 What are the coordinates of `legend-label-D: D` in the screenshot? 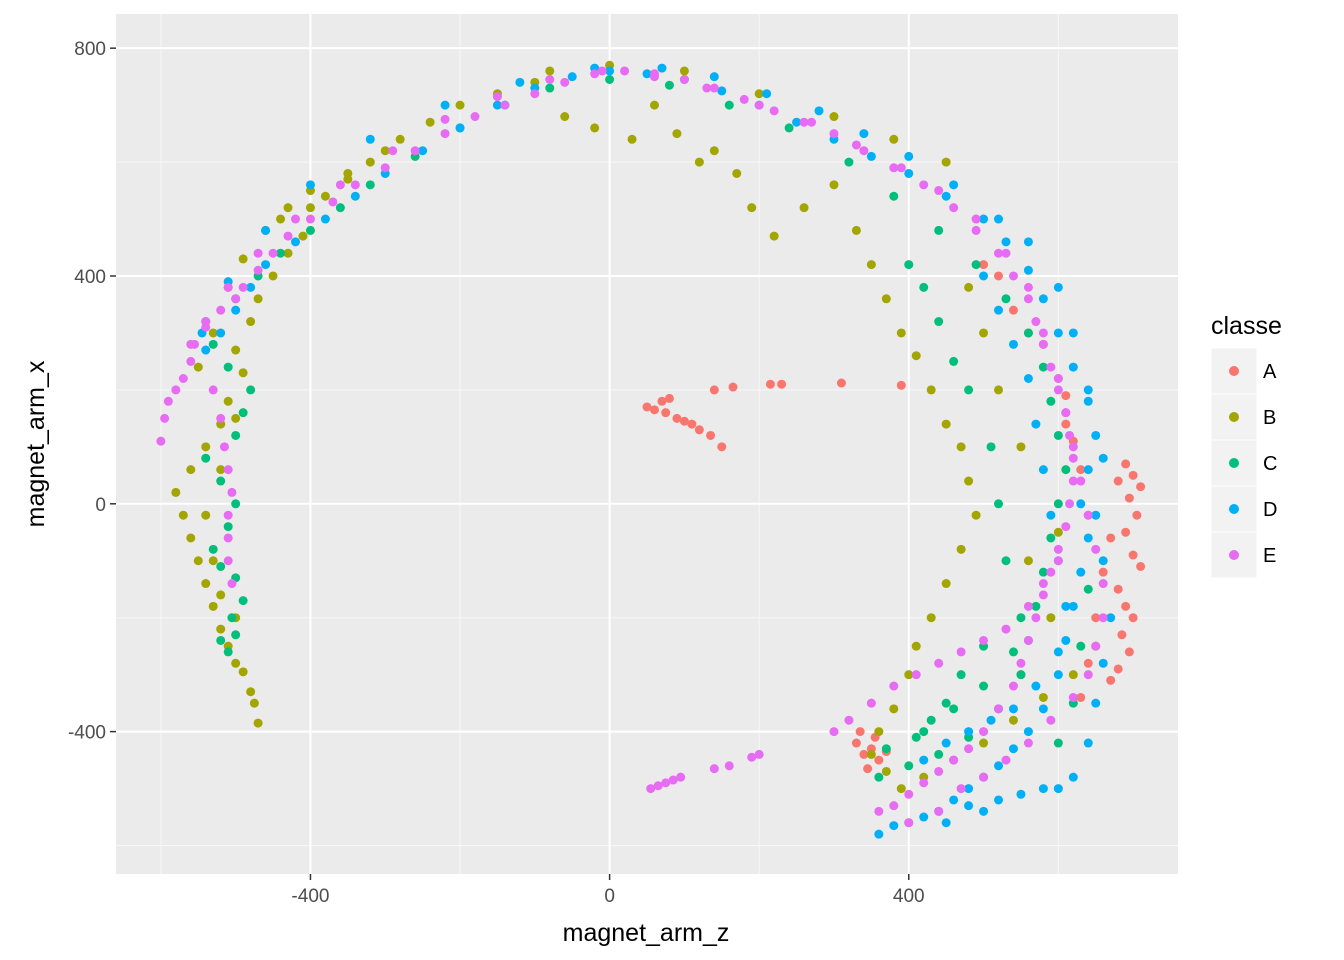 It's located at (1270, 510).